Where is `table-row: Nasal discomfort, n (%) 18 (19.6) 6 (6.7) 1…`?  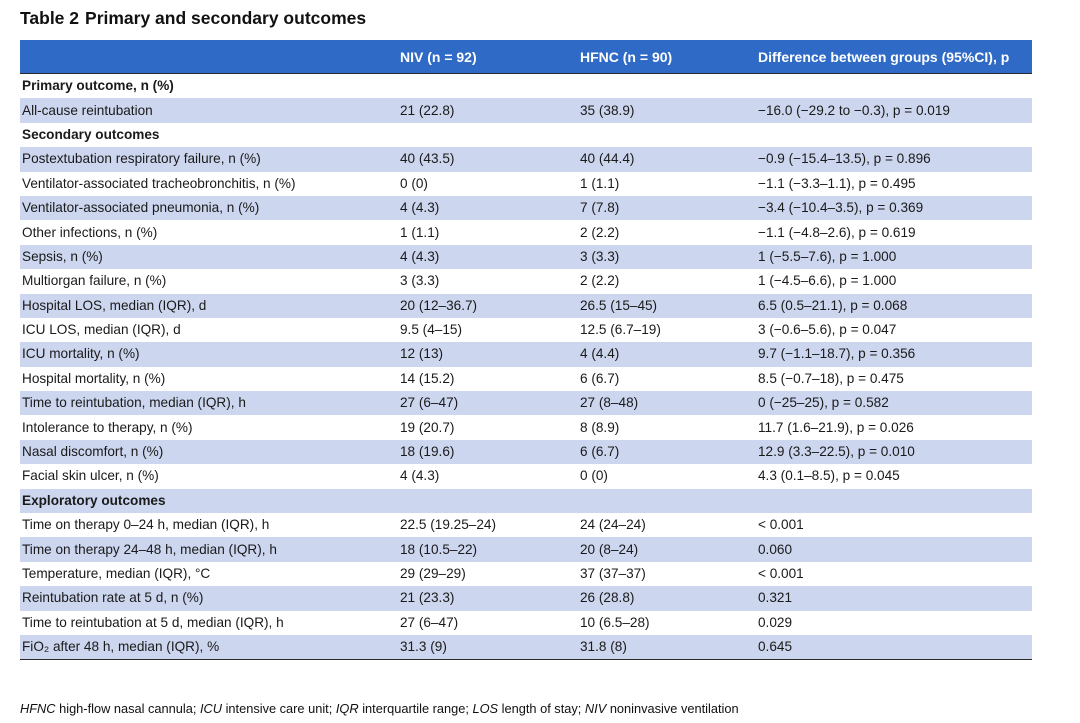 table-row: Nasal discomfort, n (%) 18 (19.6) 6 (6.7) 1… is located at coordinates (526, 452).